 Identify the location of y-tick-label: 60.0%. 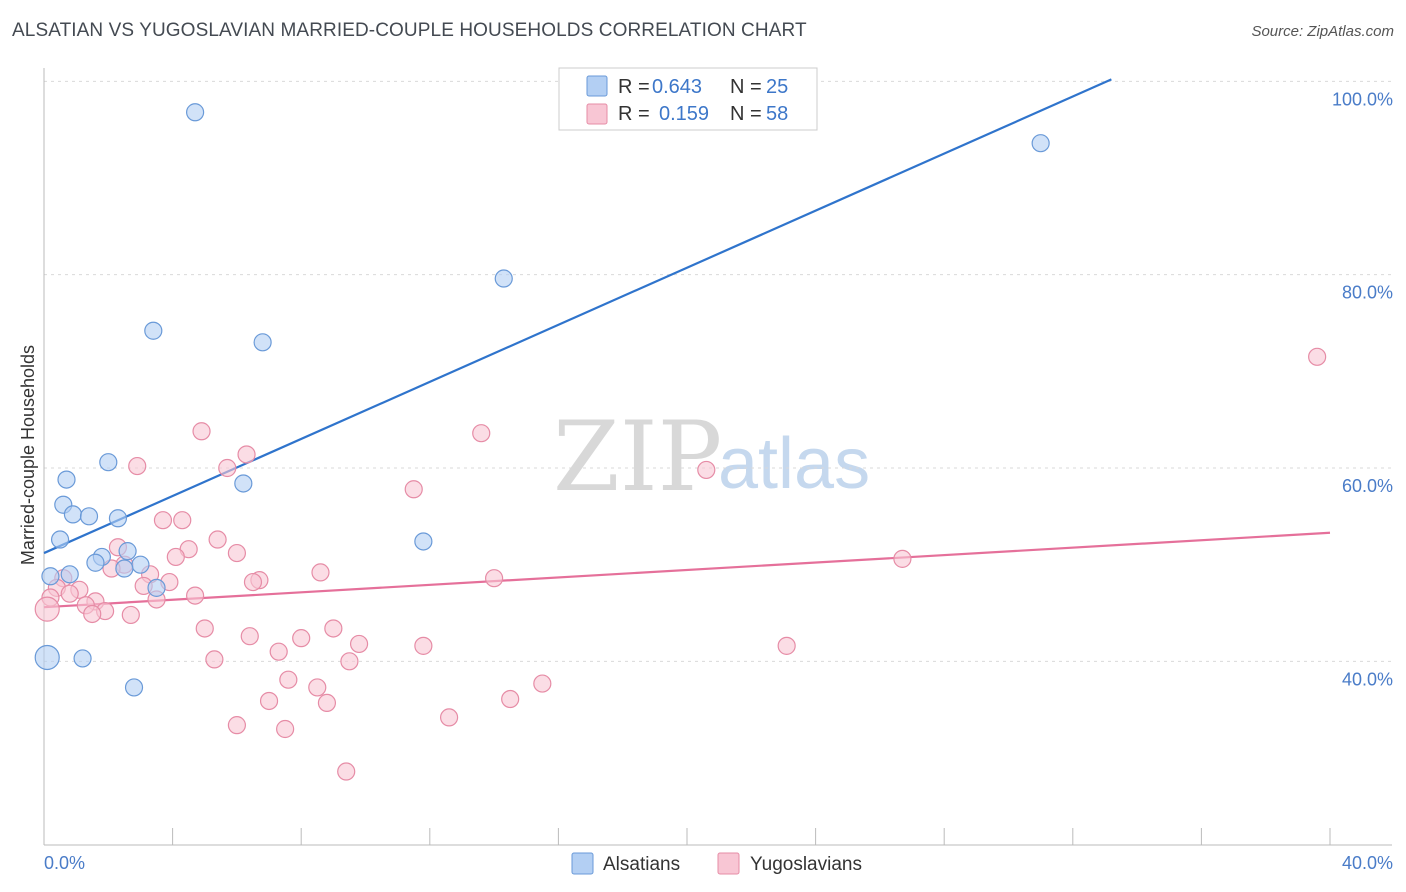
(1367, 486).